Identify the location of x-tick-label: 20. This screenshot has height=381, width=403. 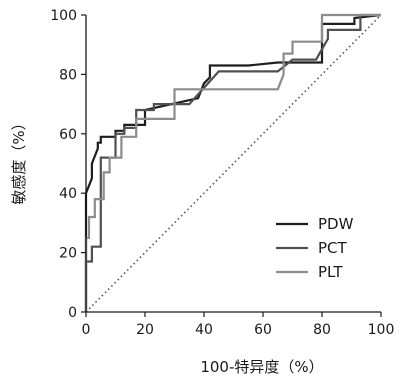
(145, 330).